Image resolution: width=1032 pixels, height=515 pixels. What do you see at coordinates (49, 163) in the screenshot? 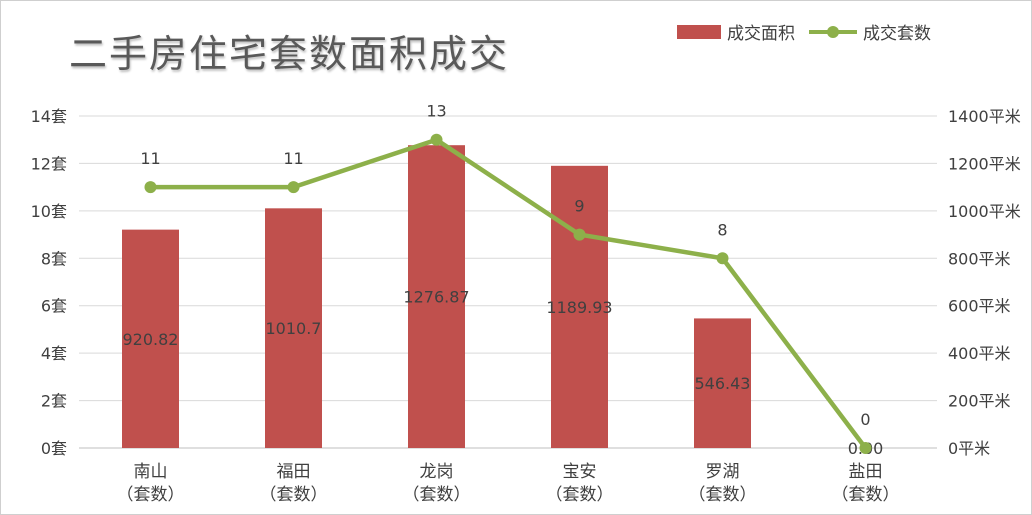
I see `y-left-tick-label: 12套` at bounding box center [49, 163].